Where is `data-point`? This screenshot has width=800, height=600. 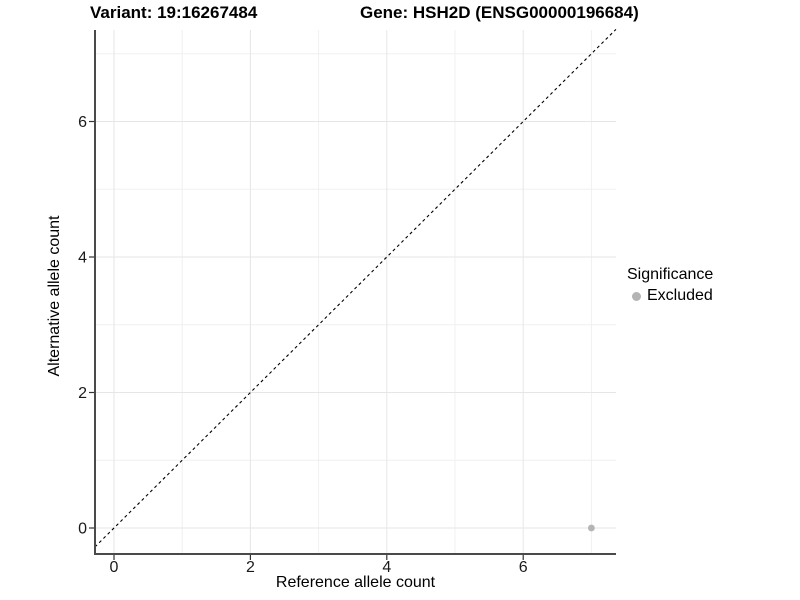 data-point is located at coordinates (591, 528).